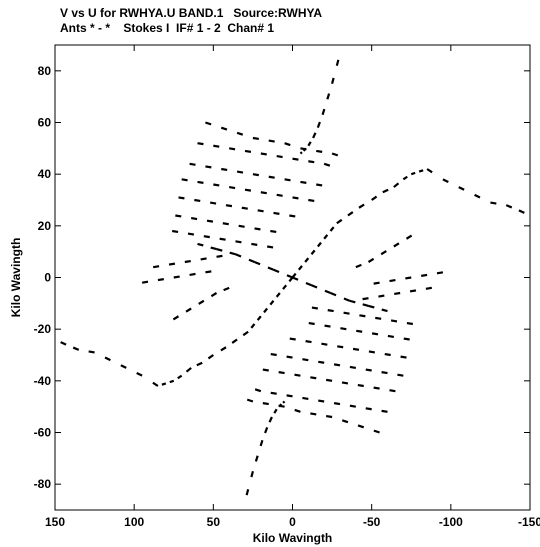 The image size is (540, 547). Describe the element at coordinates (191, 13) in the screenshot. I see `chart-title: V vs U for RWHYA.U BAND.1 Source:RWHYA` at that location.